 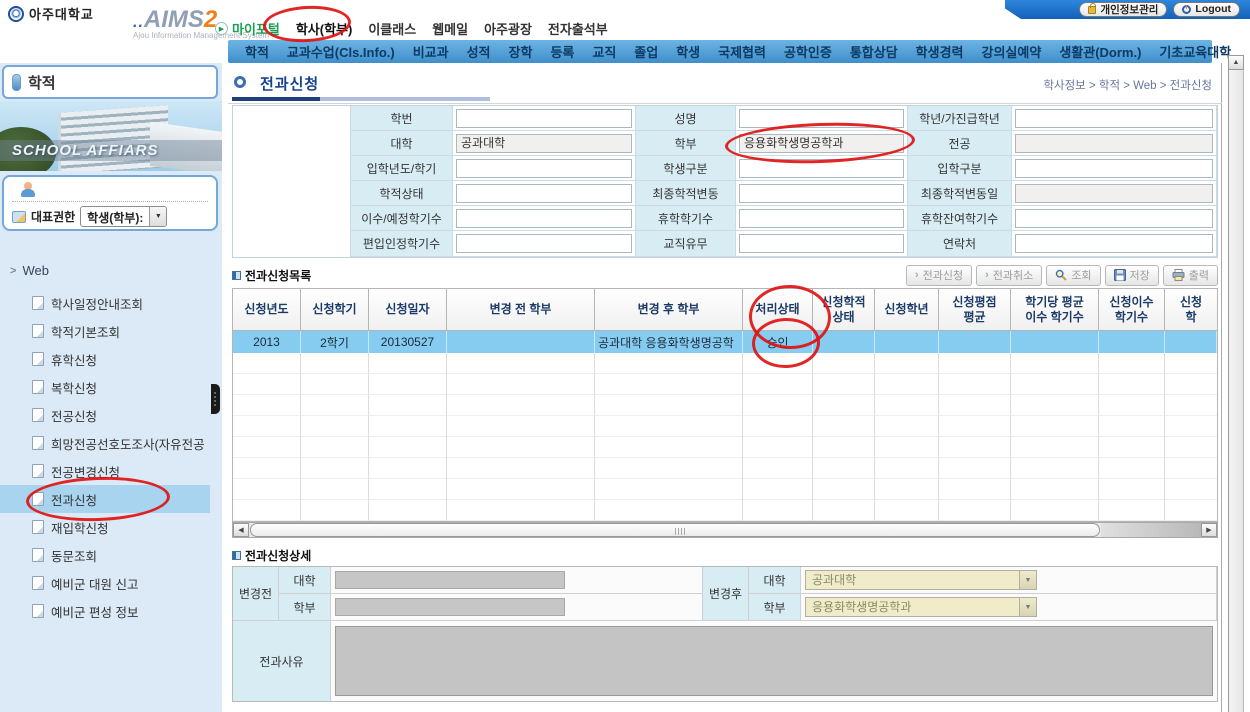 What do you see at coordinates (408, 342) in the screenshot?
I see `cell-apply-date: 20130527` at bounding box center [408, 342].